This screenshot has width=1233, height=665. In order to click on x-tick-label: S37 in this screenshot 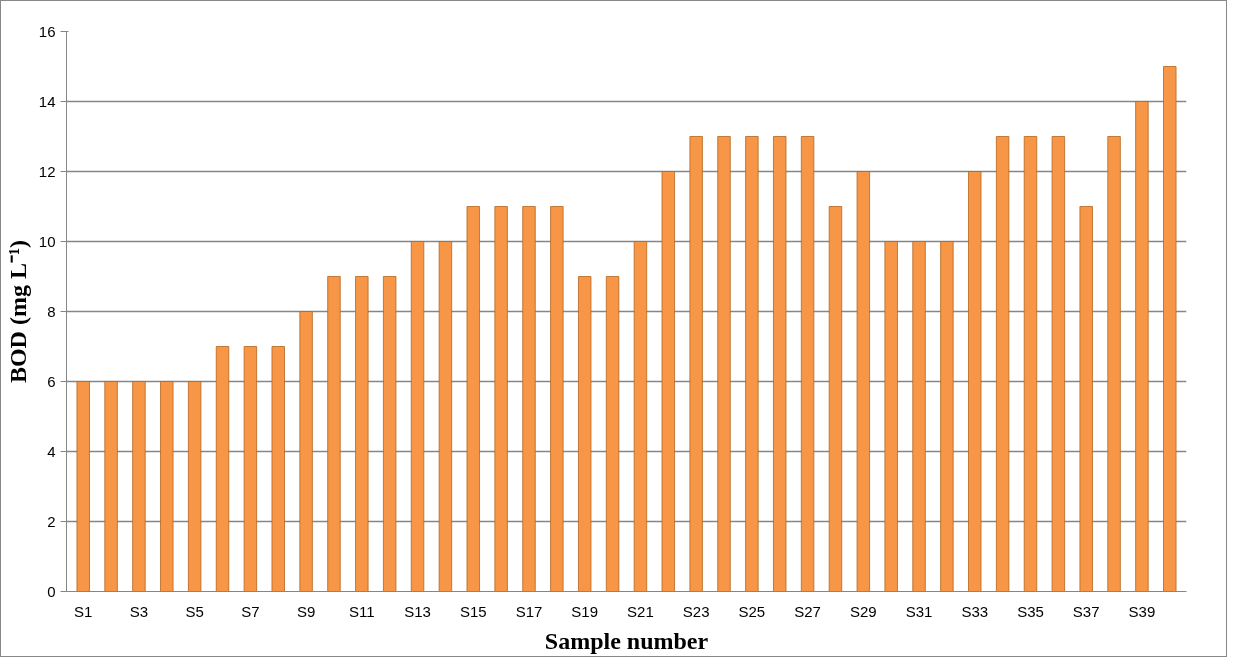, I will do `click(1086, 611)`.